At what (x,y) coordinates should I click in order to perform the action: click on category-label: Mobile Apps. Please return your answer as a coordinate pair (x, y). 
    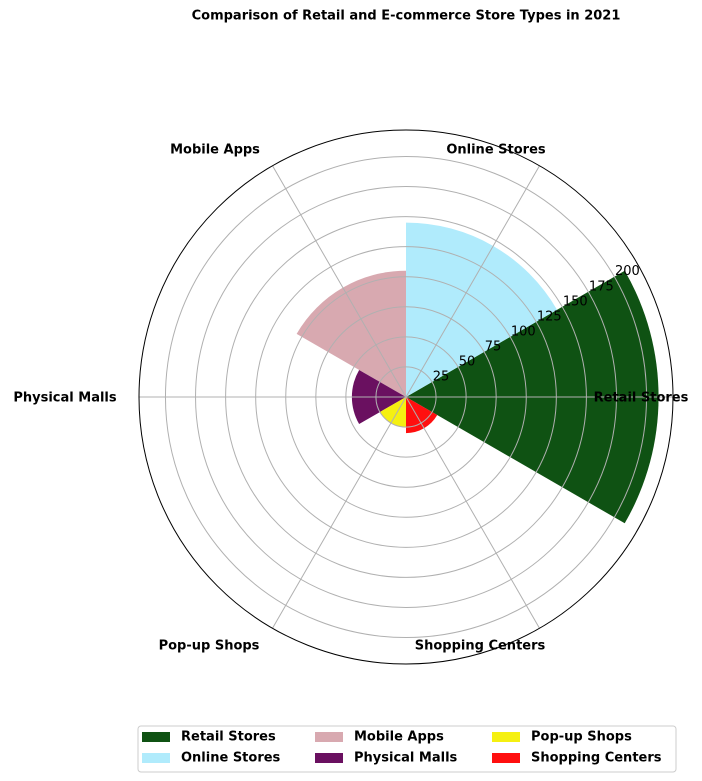
    Looking at the image, I should click on (215, 150).